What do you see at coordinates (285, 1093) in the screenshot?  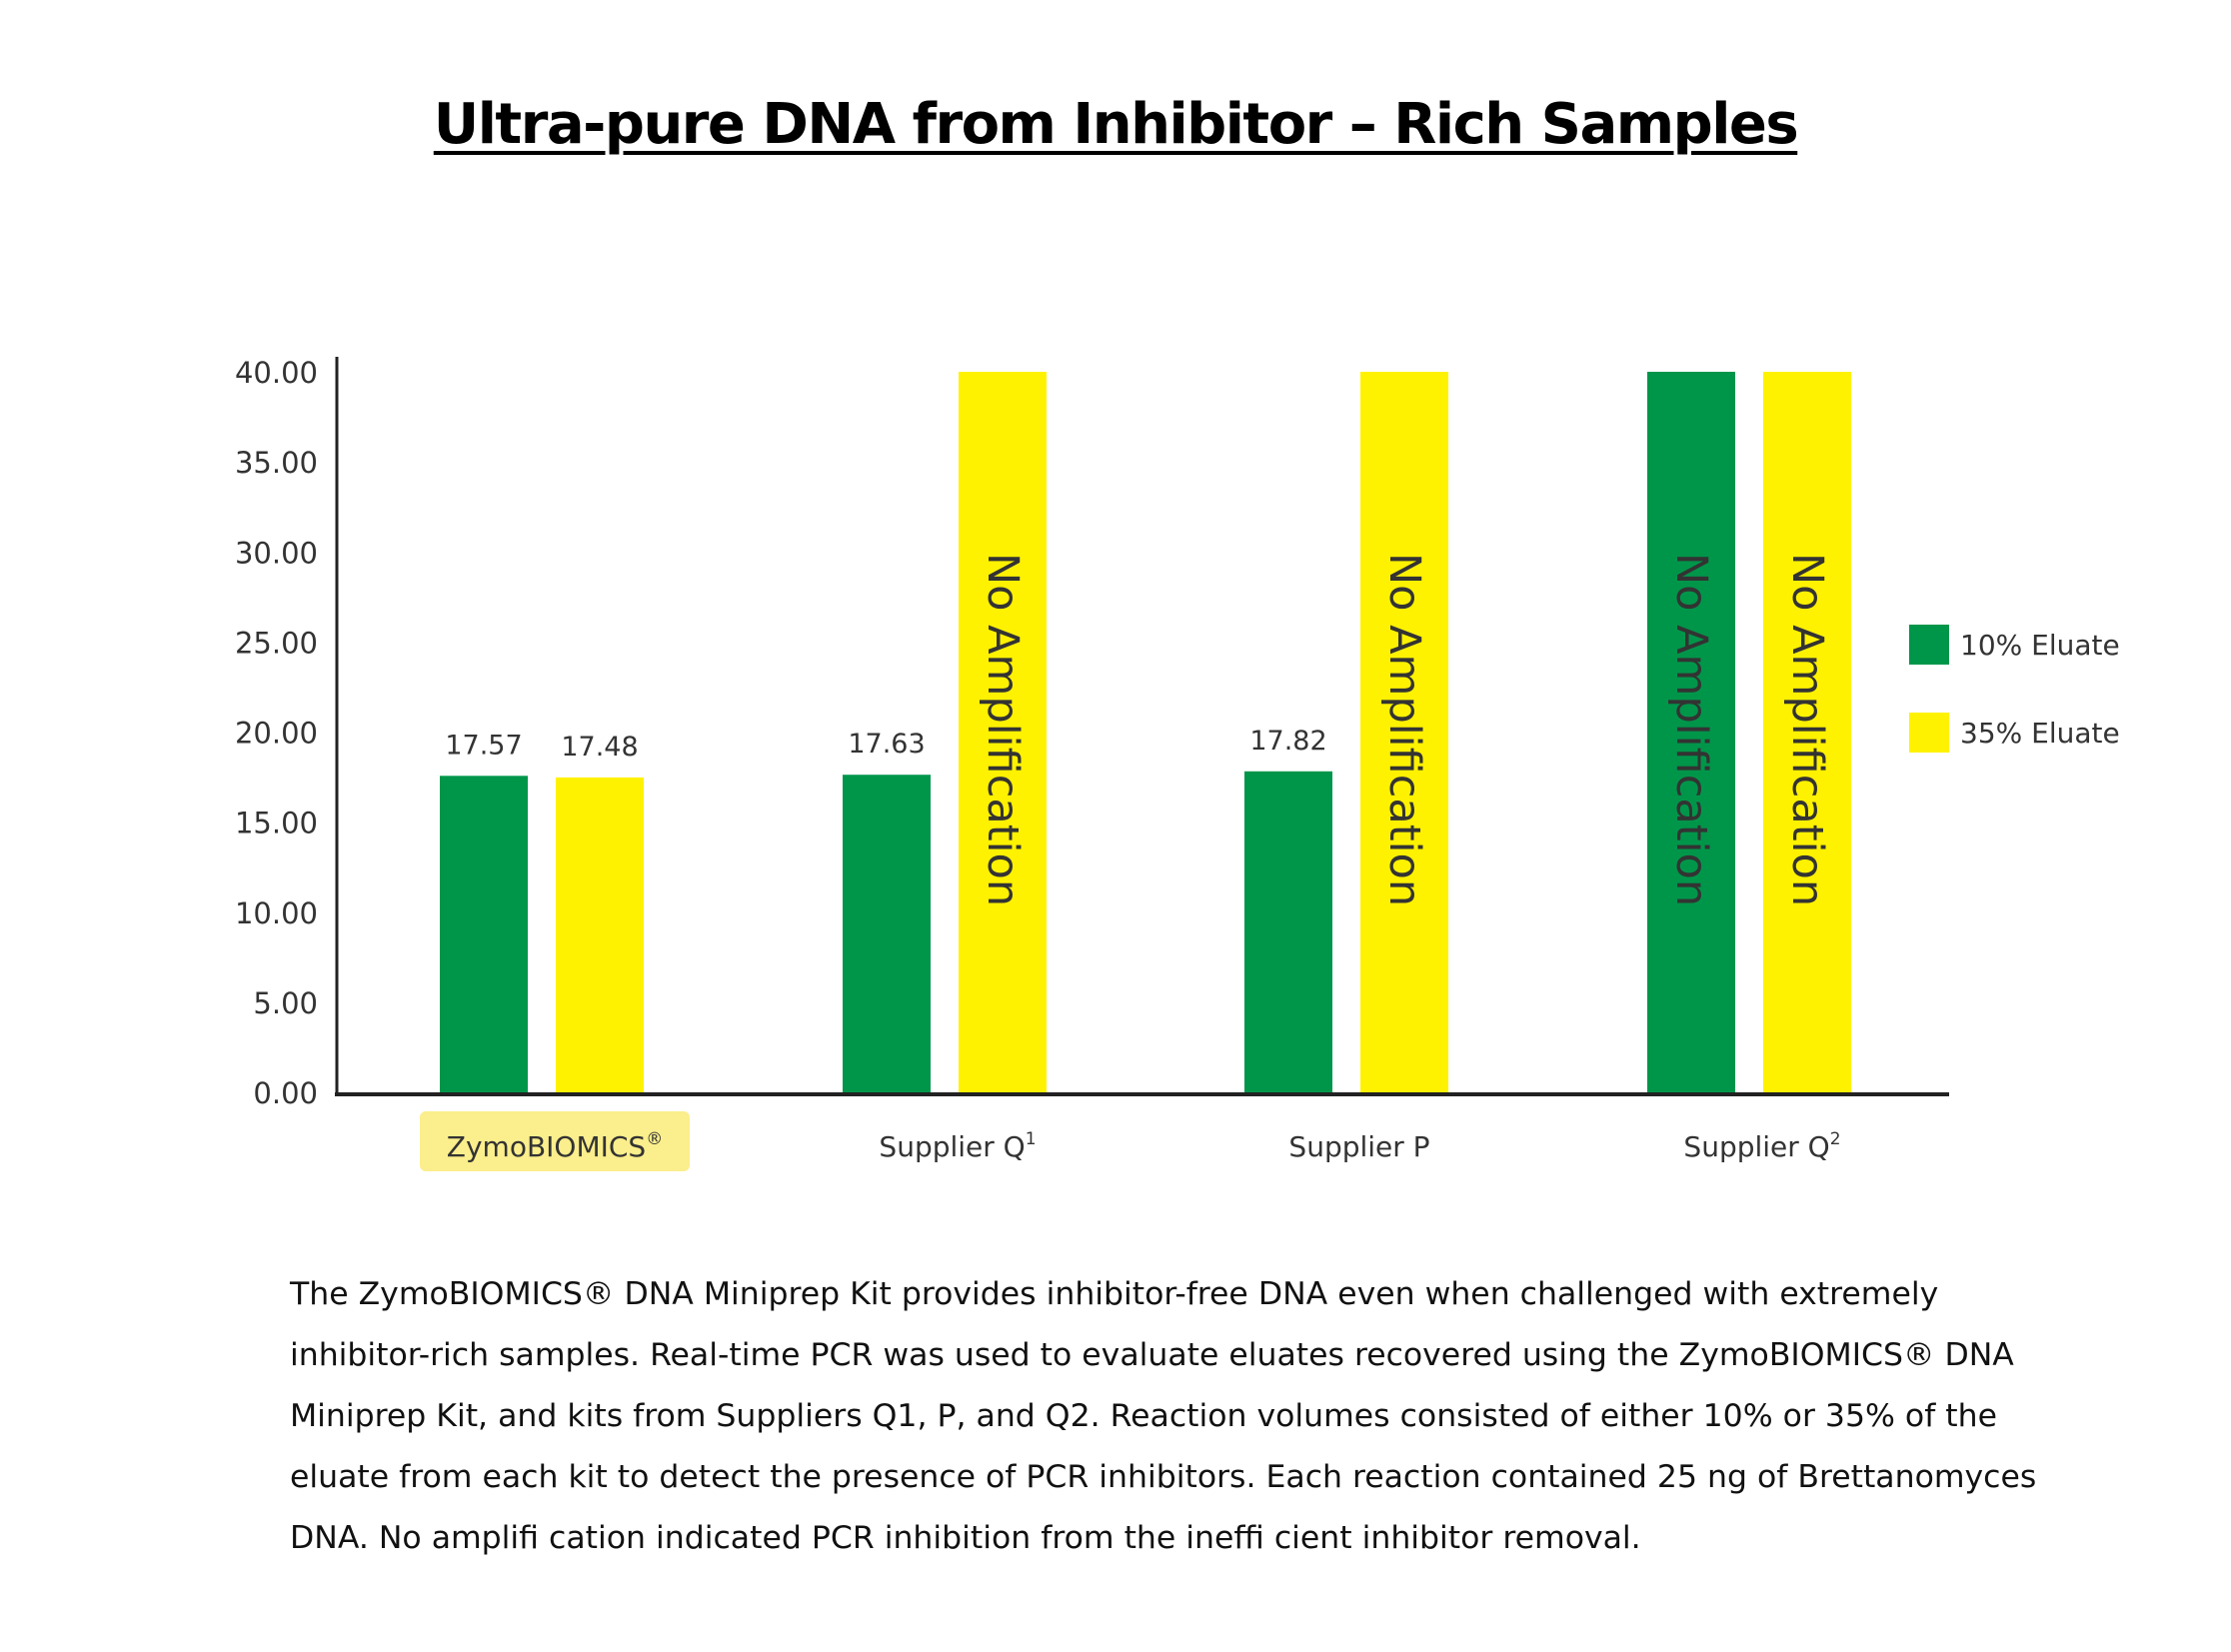 I see `y-tick-label: 0.00` at bounding box center [285, 1093].